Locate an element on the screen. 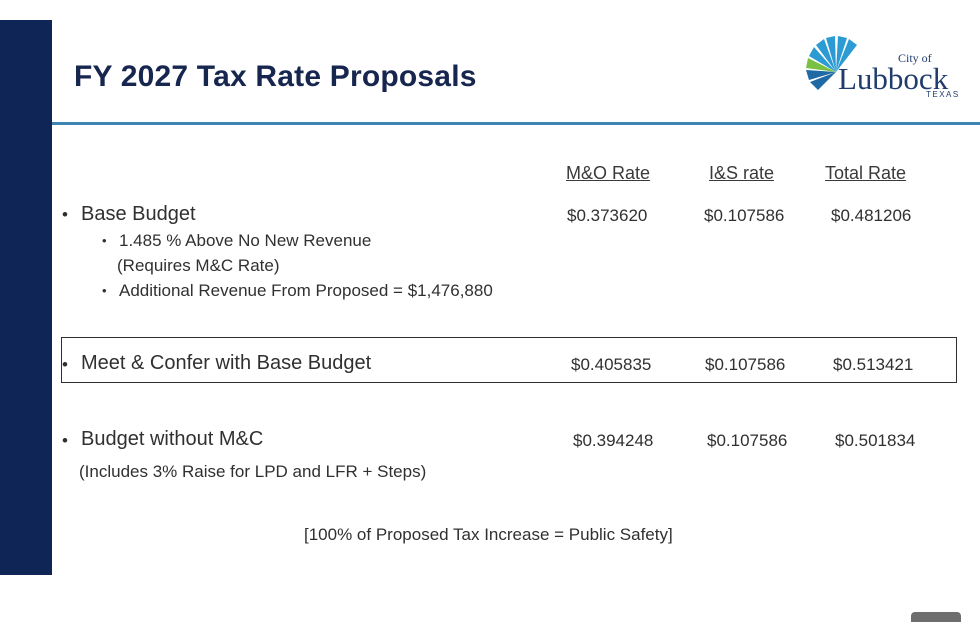  base-mo-value: $0.373620 is located at coordinates (607, 215).